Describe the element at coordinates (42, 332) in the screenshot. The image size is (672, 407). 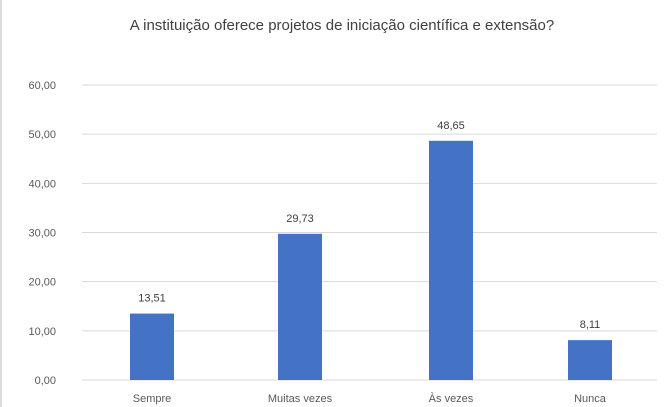
I see `y-tick-label: 10,00` at that location.